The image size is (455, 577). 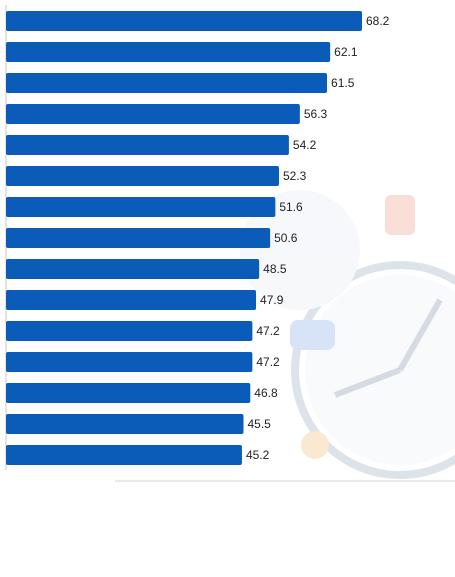 I want to click on megaphone, so click(x=312, y=335).